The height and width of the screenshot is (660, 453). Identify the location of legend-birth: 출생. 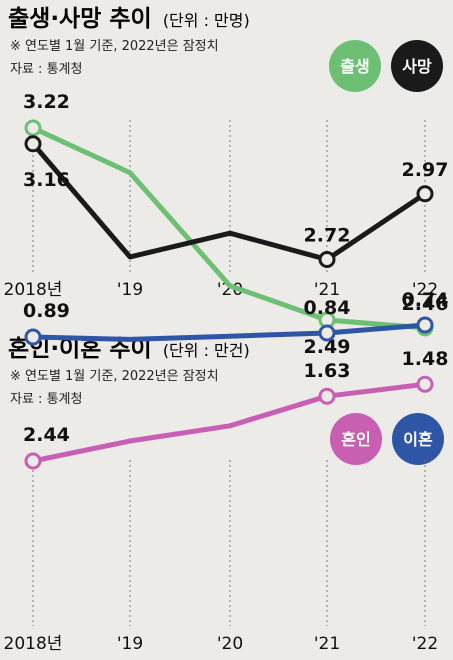
(355, 66).